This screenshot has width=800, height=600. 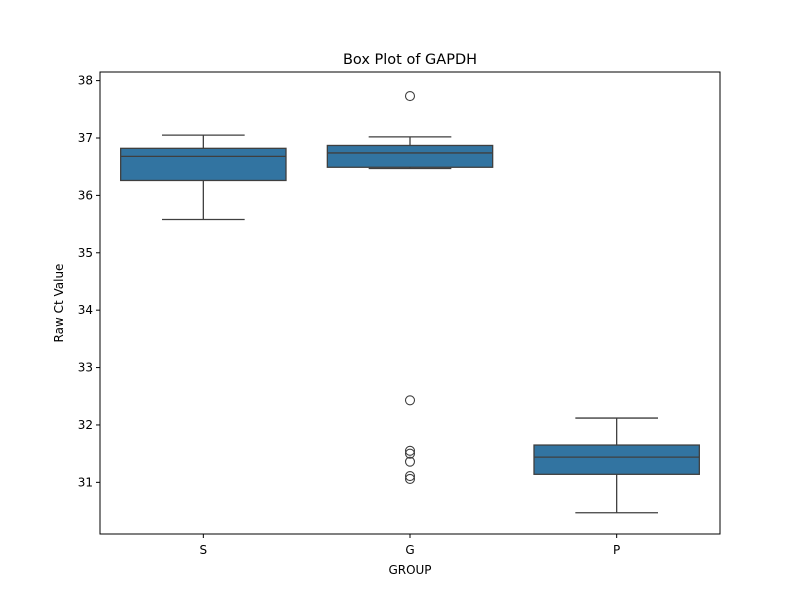 I want to click on y-tick-label: 34, so click(x=85, y=310).